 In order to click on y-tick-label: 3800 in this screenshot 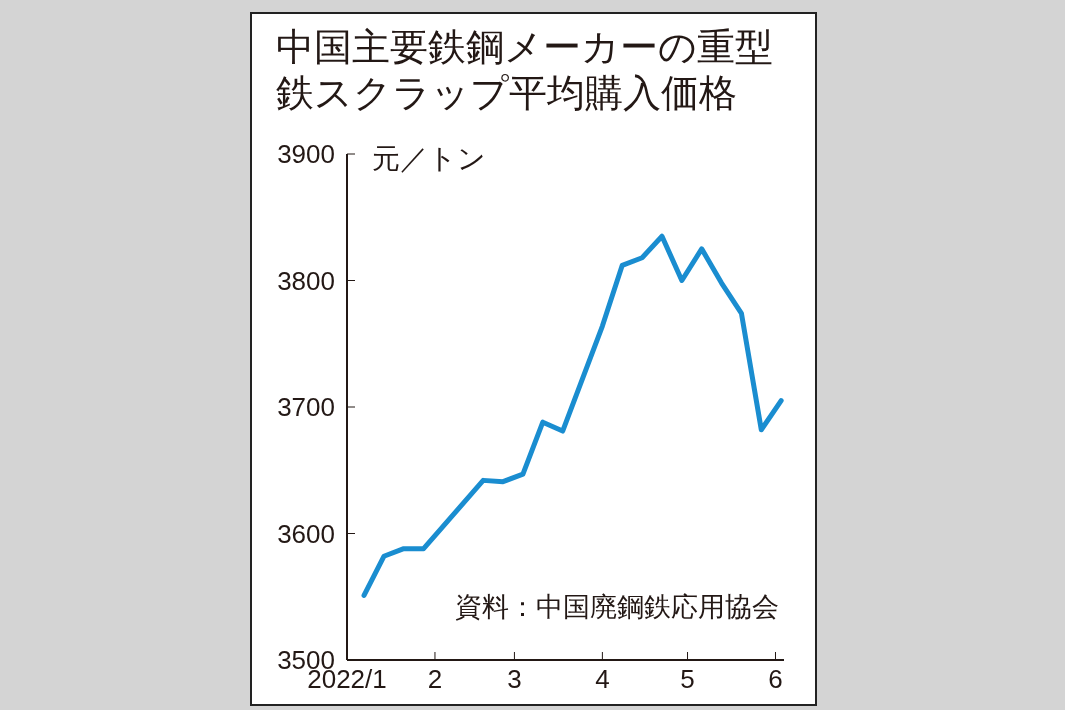, I will do `click(306, 280)`.